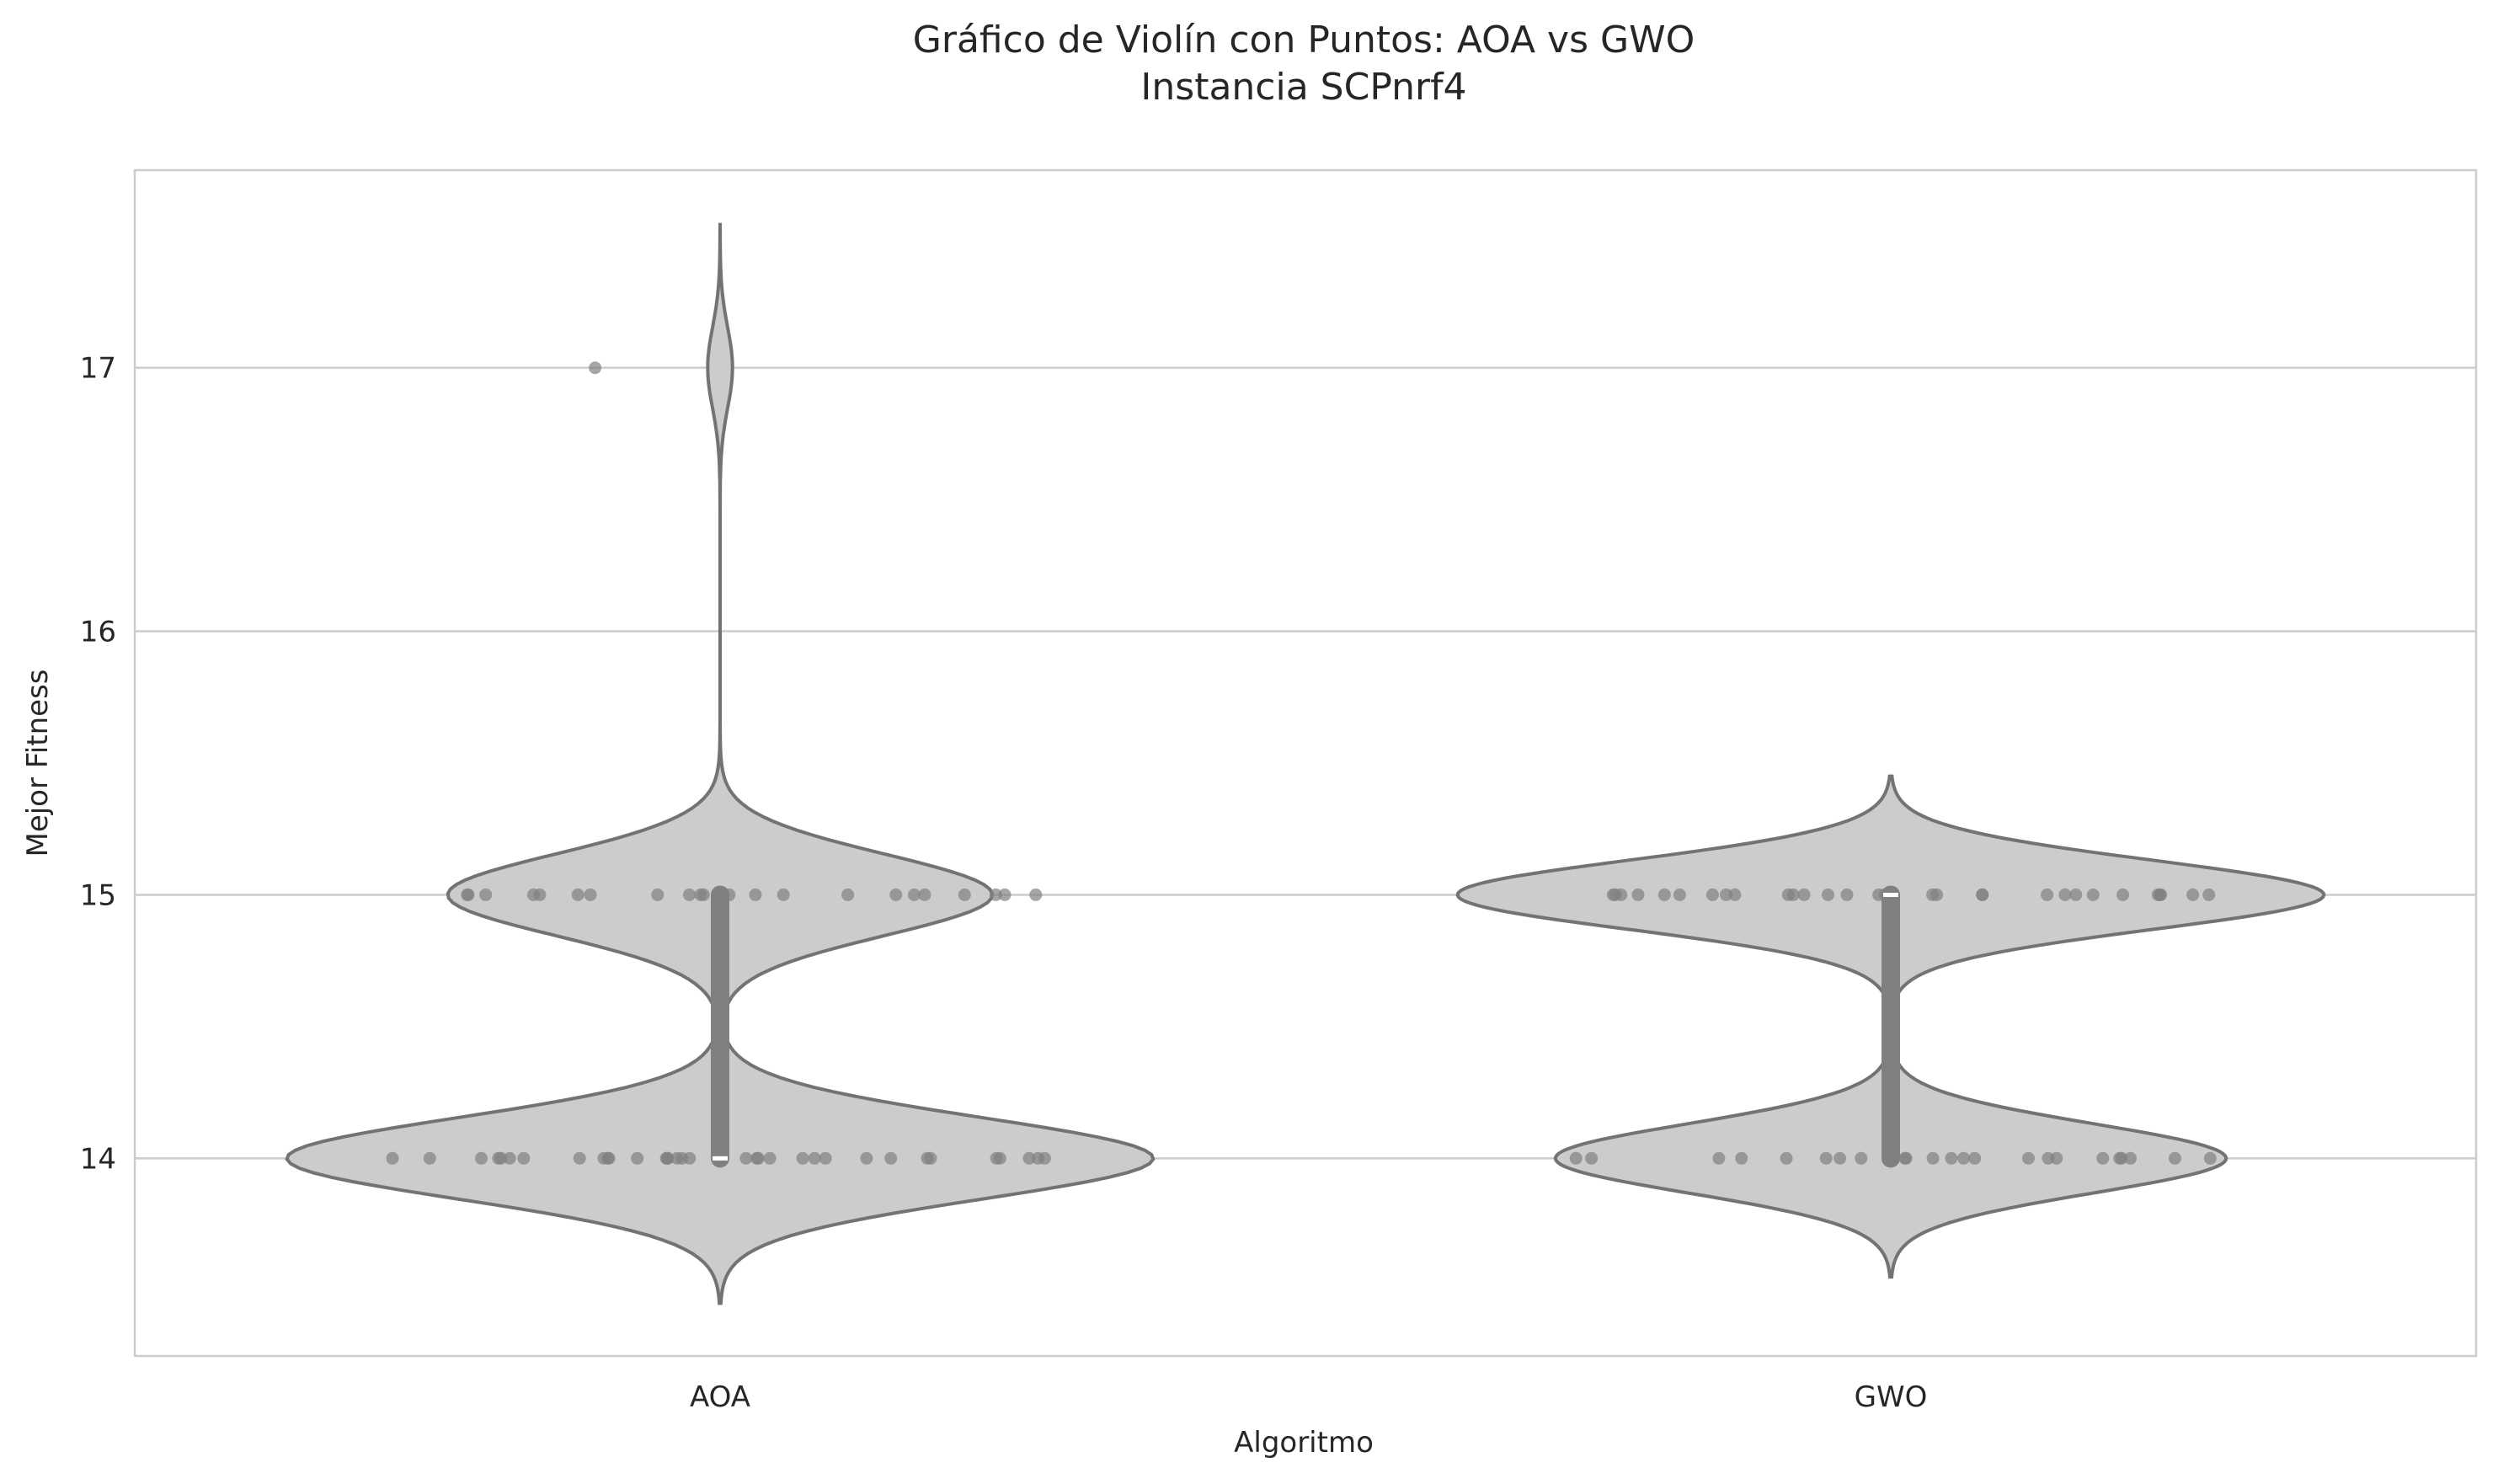 This screenshot has height=1484, width=2498. What do you see at coordinates (98, 1159) in the screenshot?
I see `y-tick-label: 14` at bounding box center [98, 1159].